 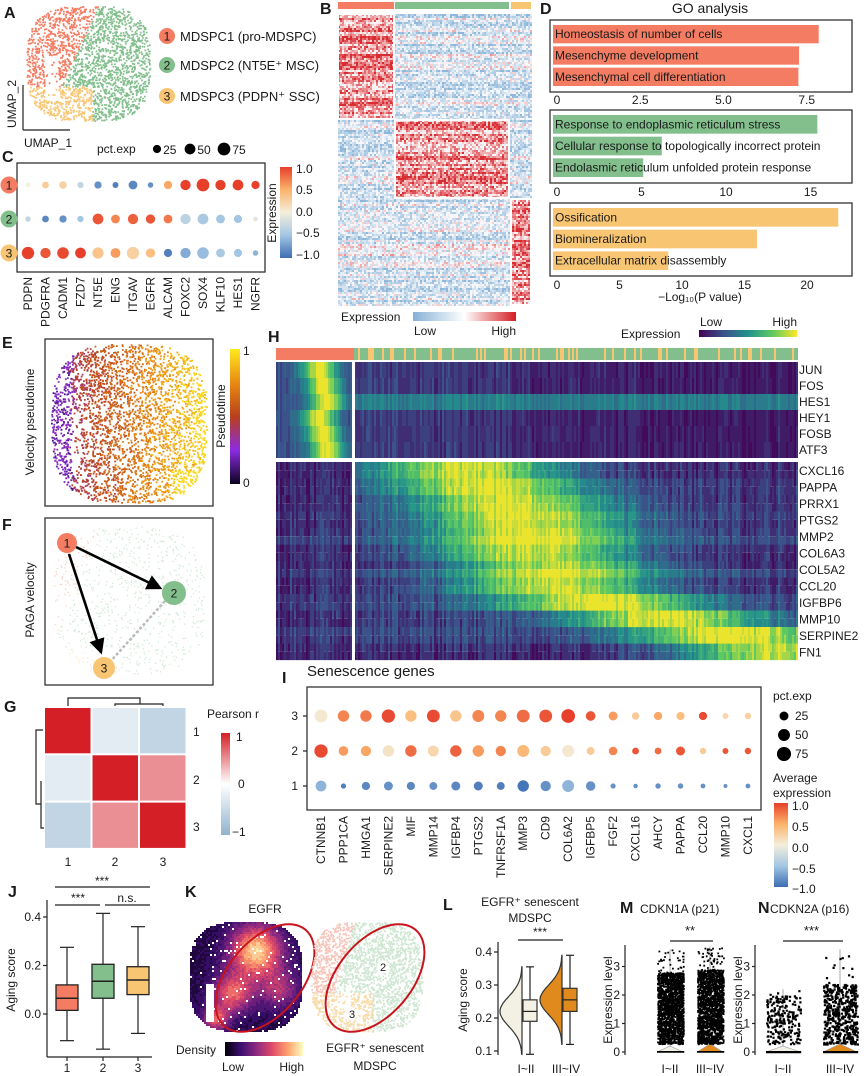 I want to click on cluster-badge-number: 3, so click(x=9, y=254).